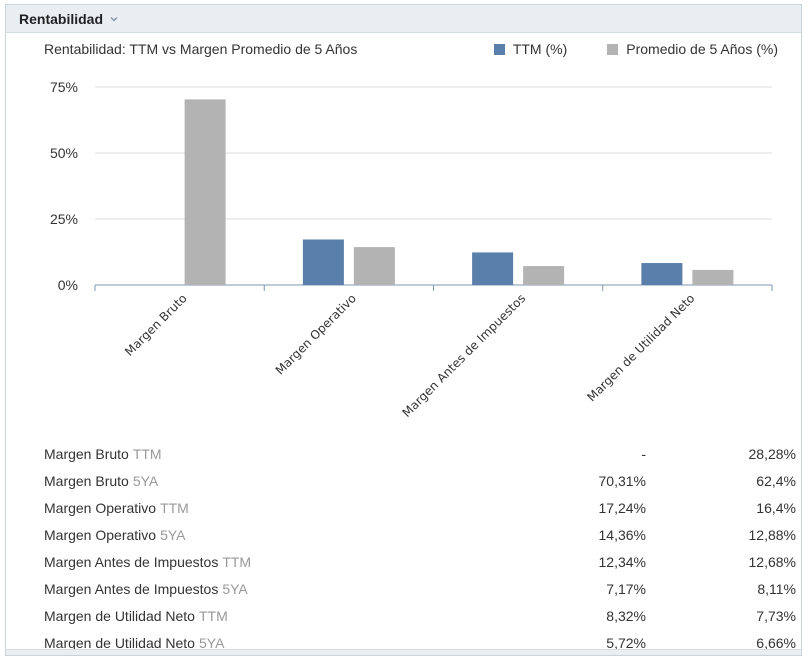 This screenshot has height=660, width=808. I want to click on y-tick-label: 25%, so click(64, 219).